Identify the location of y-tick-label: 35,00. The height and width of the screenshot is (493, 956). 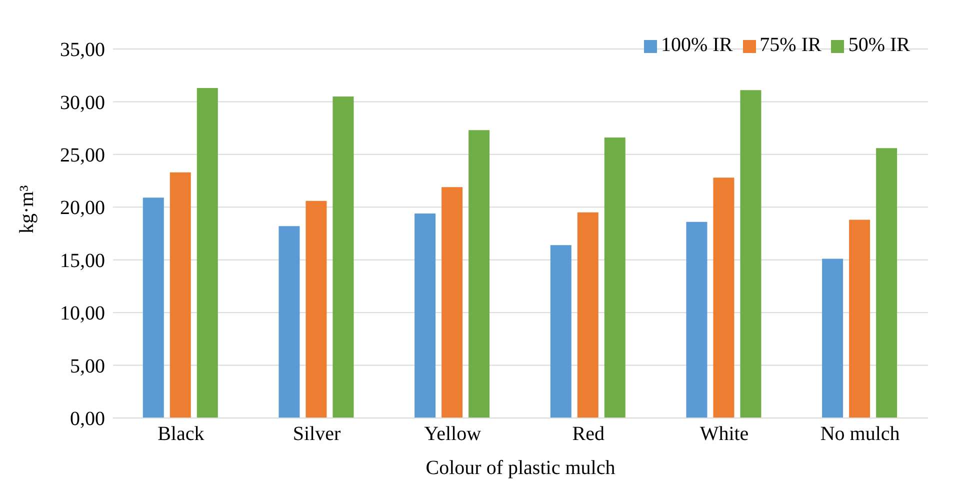
(82, 50).